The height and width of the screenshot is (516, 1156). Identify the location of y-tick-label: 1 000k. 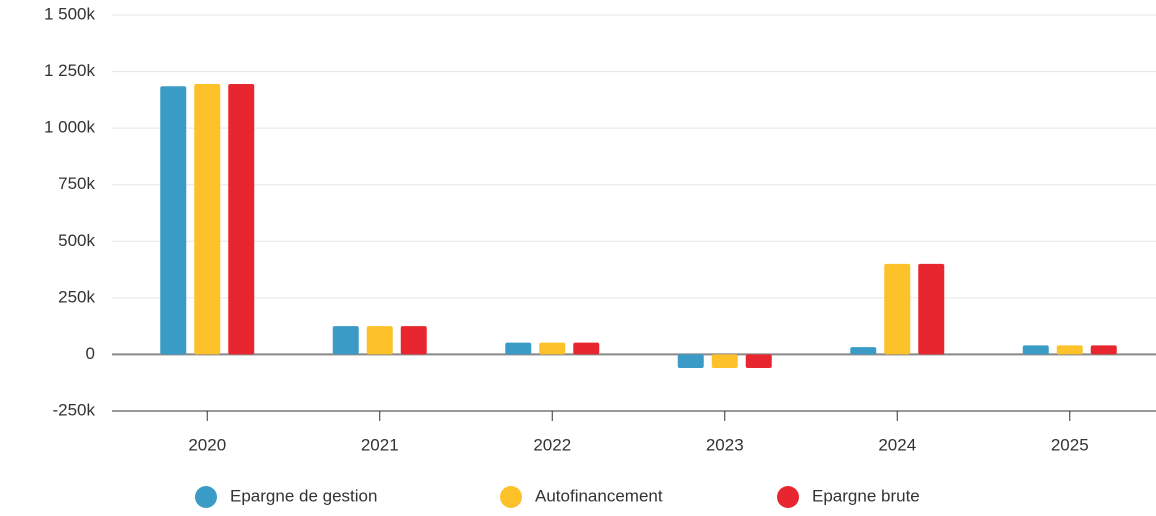
(70, 127).